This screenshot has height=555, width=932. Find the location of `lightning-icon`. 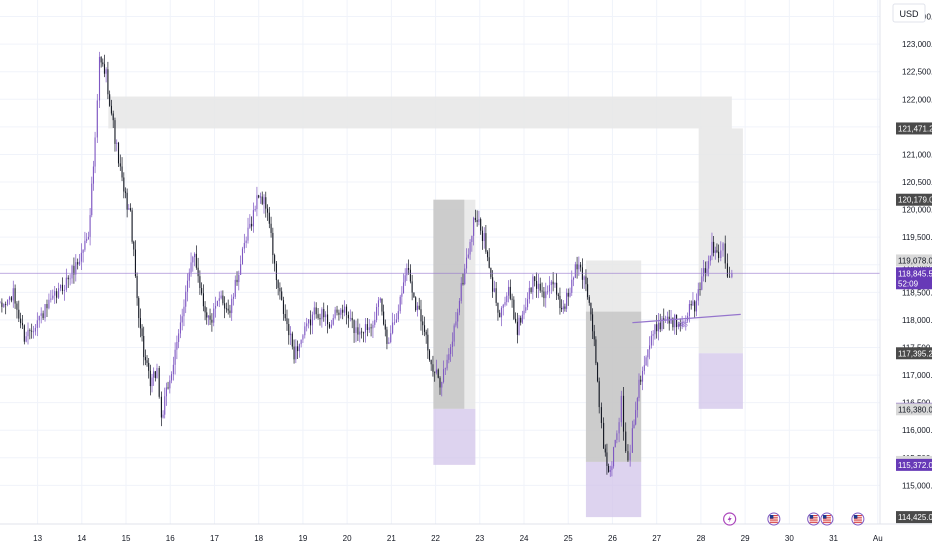

lightning-icon is located at coordinates (730, 519).